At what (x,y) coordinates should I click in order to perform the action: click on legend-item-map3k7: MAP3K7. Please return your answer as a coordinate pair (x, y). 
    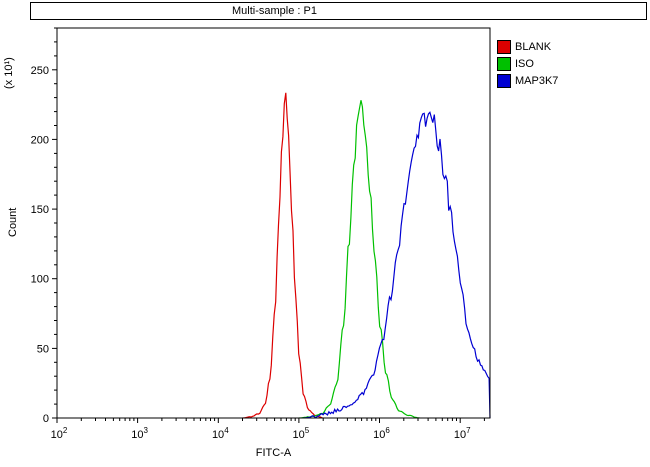
    Looking at the image, I should click on (527, 80).